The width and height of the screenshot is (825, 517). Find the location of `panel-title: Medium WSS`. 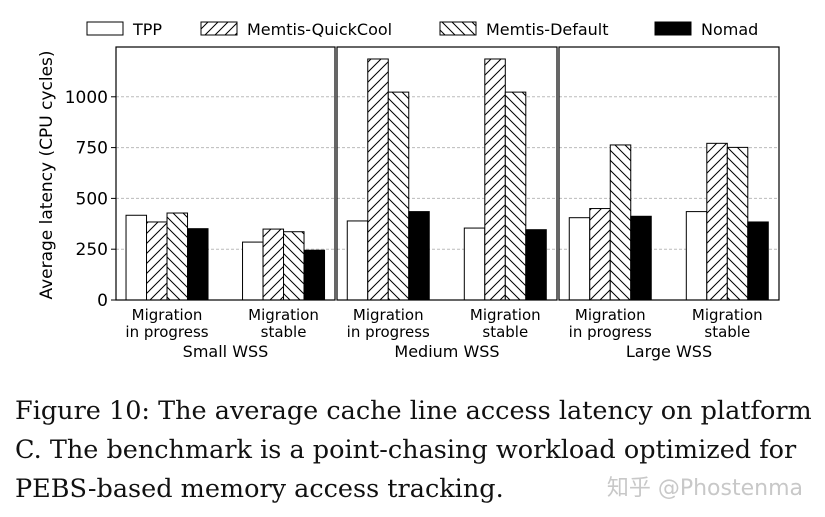

panel-title: Medium WSS is located at coordinates (446, 351).